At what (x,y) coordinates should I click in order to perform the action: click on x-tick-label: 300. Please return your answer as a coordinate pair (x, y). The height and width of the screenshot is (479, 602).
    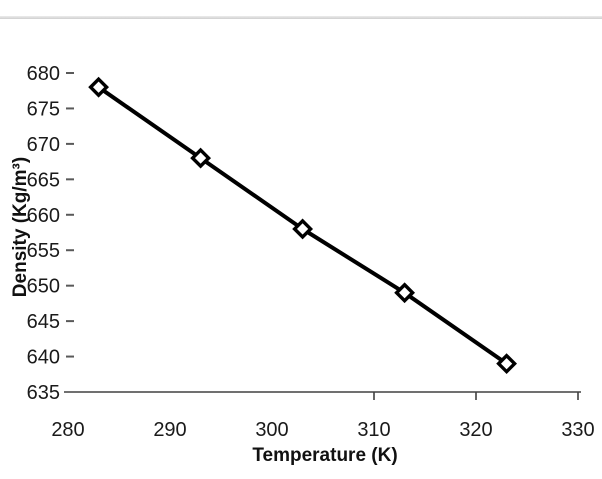
    Looking at the image, I should click on (271, 430).